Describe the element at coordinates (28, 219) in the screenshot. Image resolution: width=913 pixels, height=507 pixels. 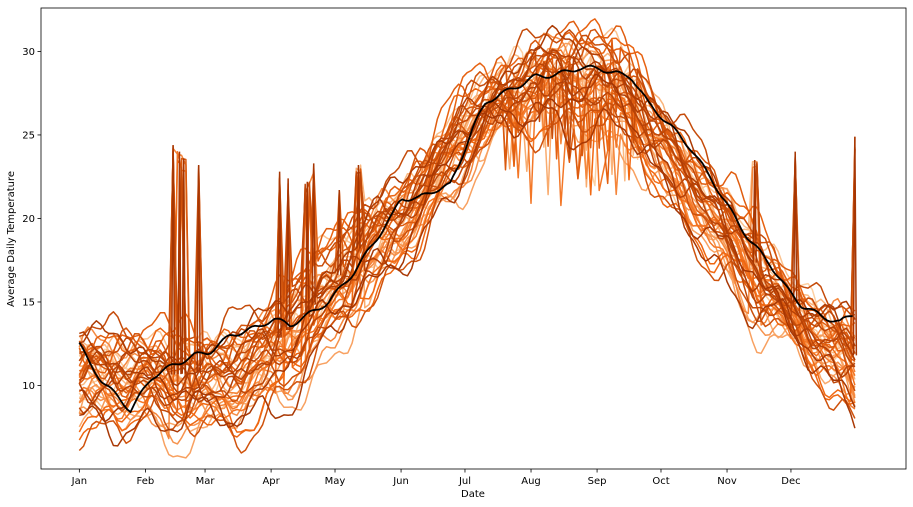
I see `y-tick-label-20: 20` at that location.